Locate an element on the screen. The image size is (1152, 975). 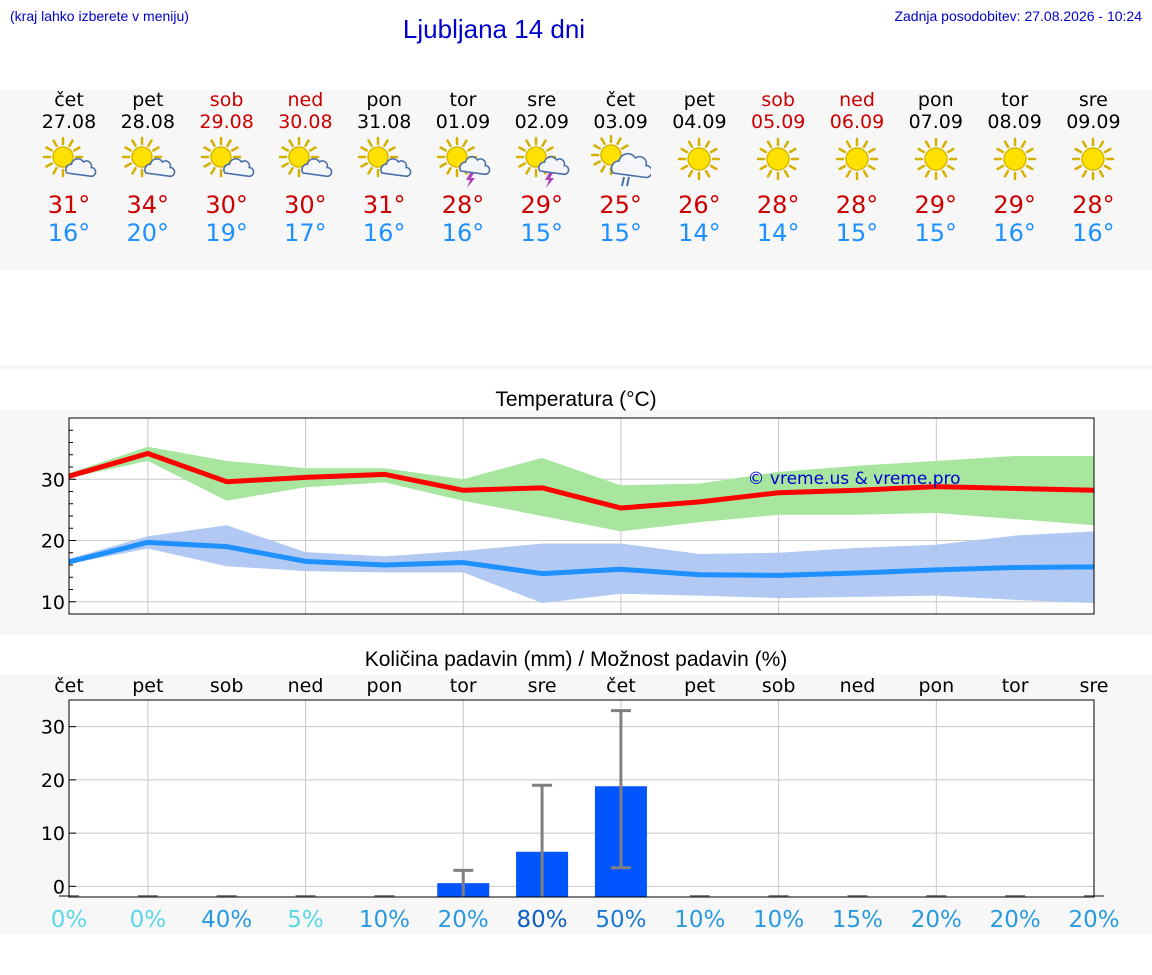
day-date: 04.09 is located at coordinates (699, 122).